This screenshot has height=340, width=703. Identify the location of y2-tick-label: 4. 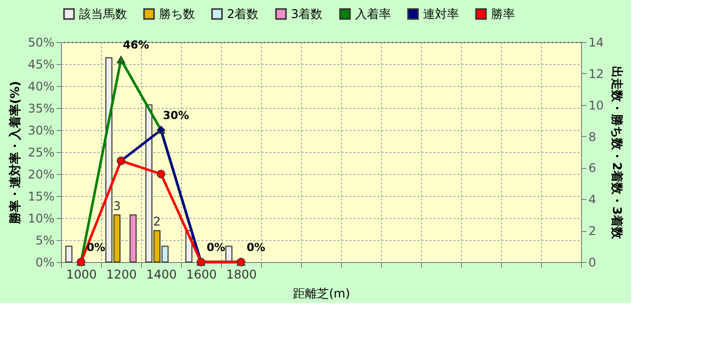
(592, 199).